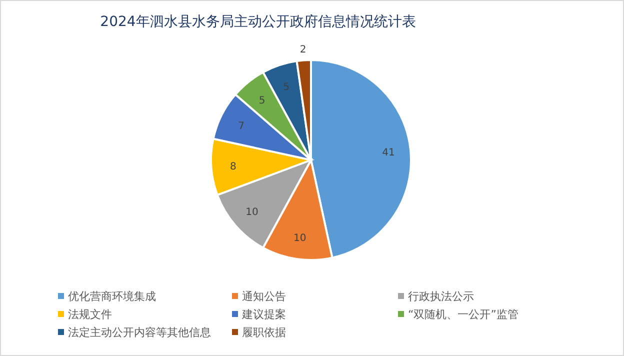  Describe the element at coordinates (441, 296) in the screenshot. I see `legend-label: 行政执法公示` at that location.